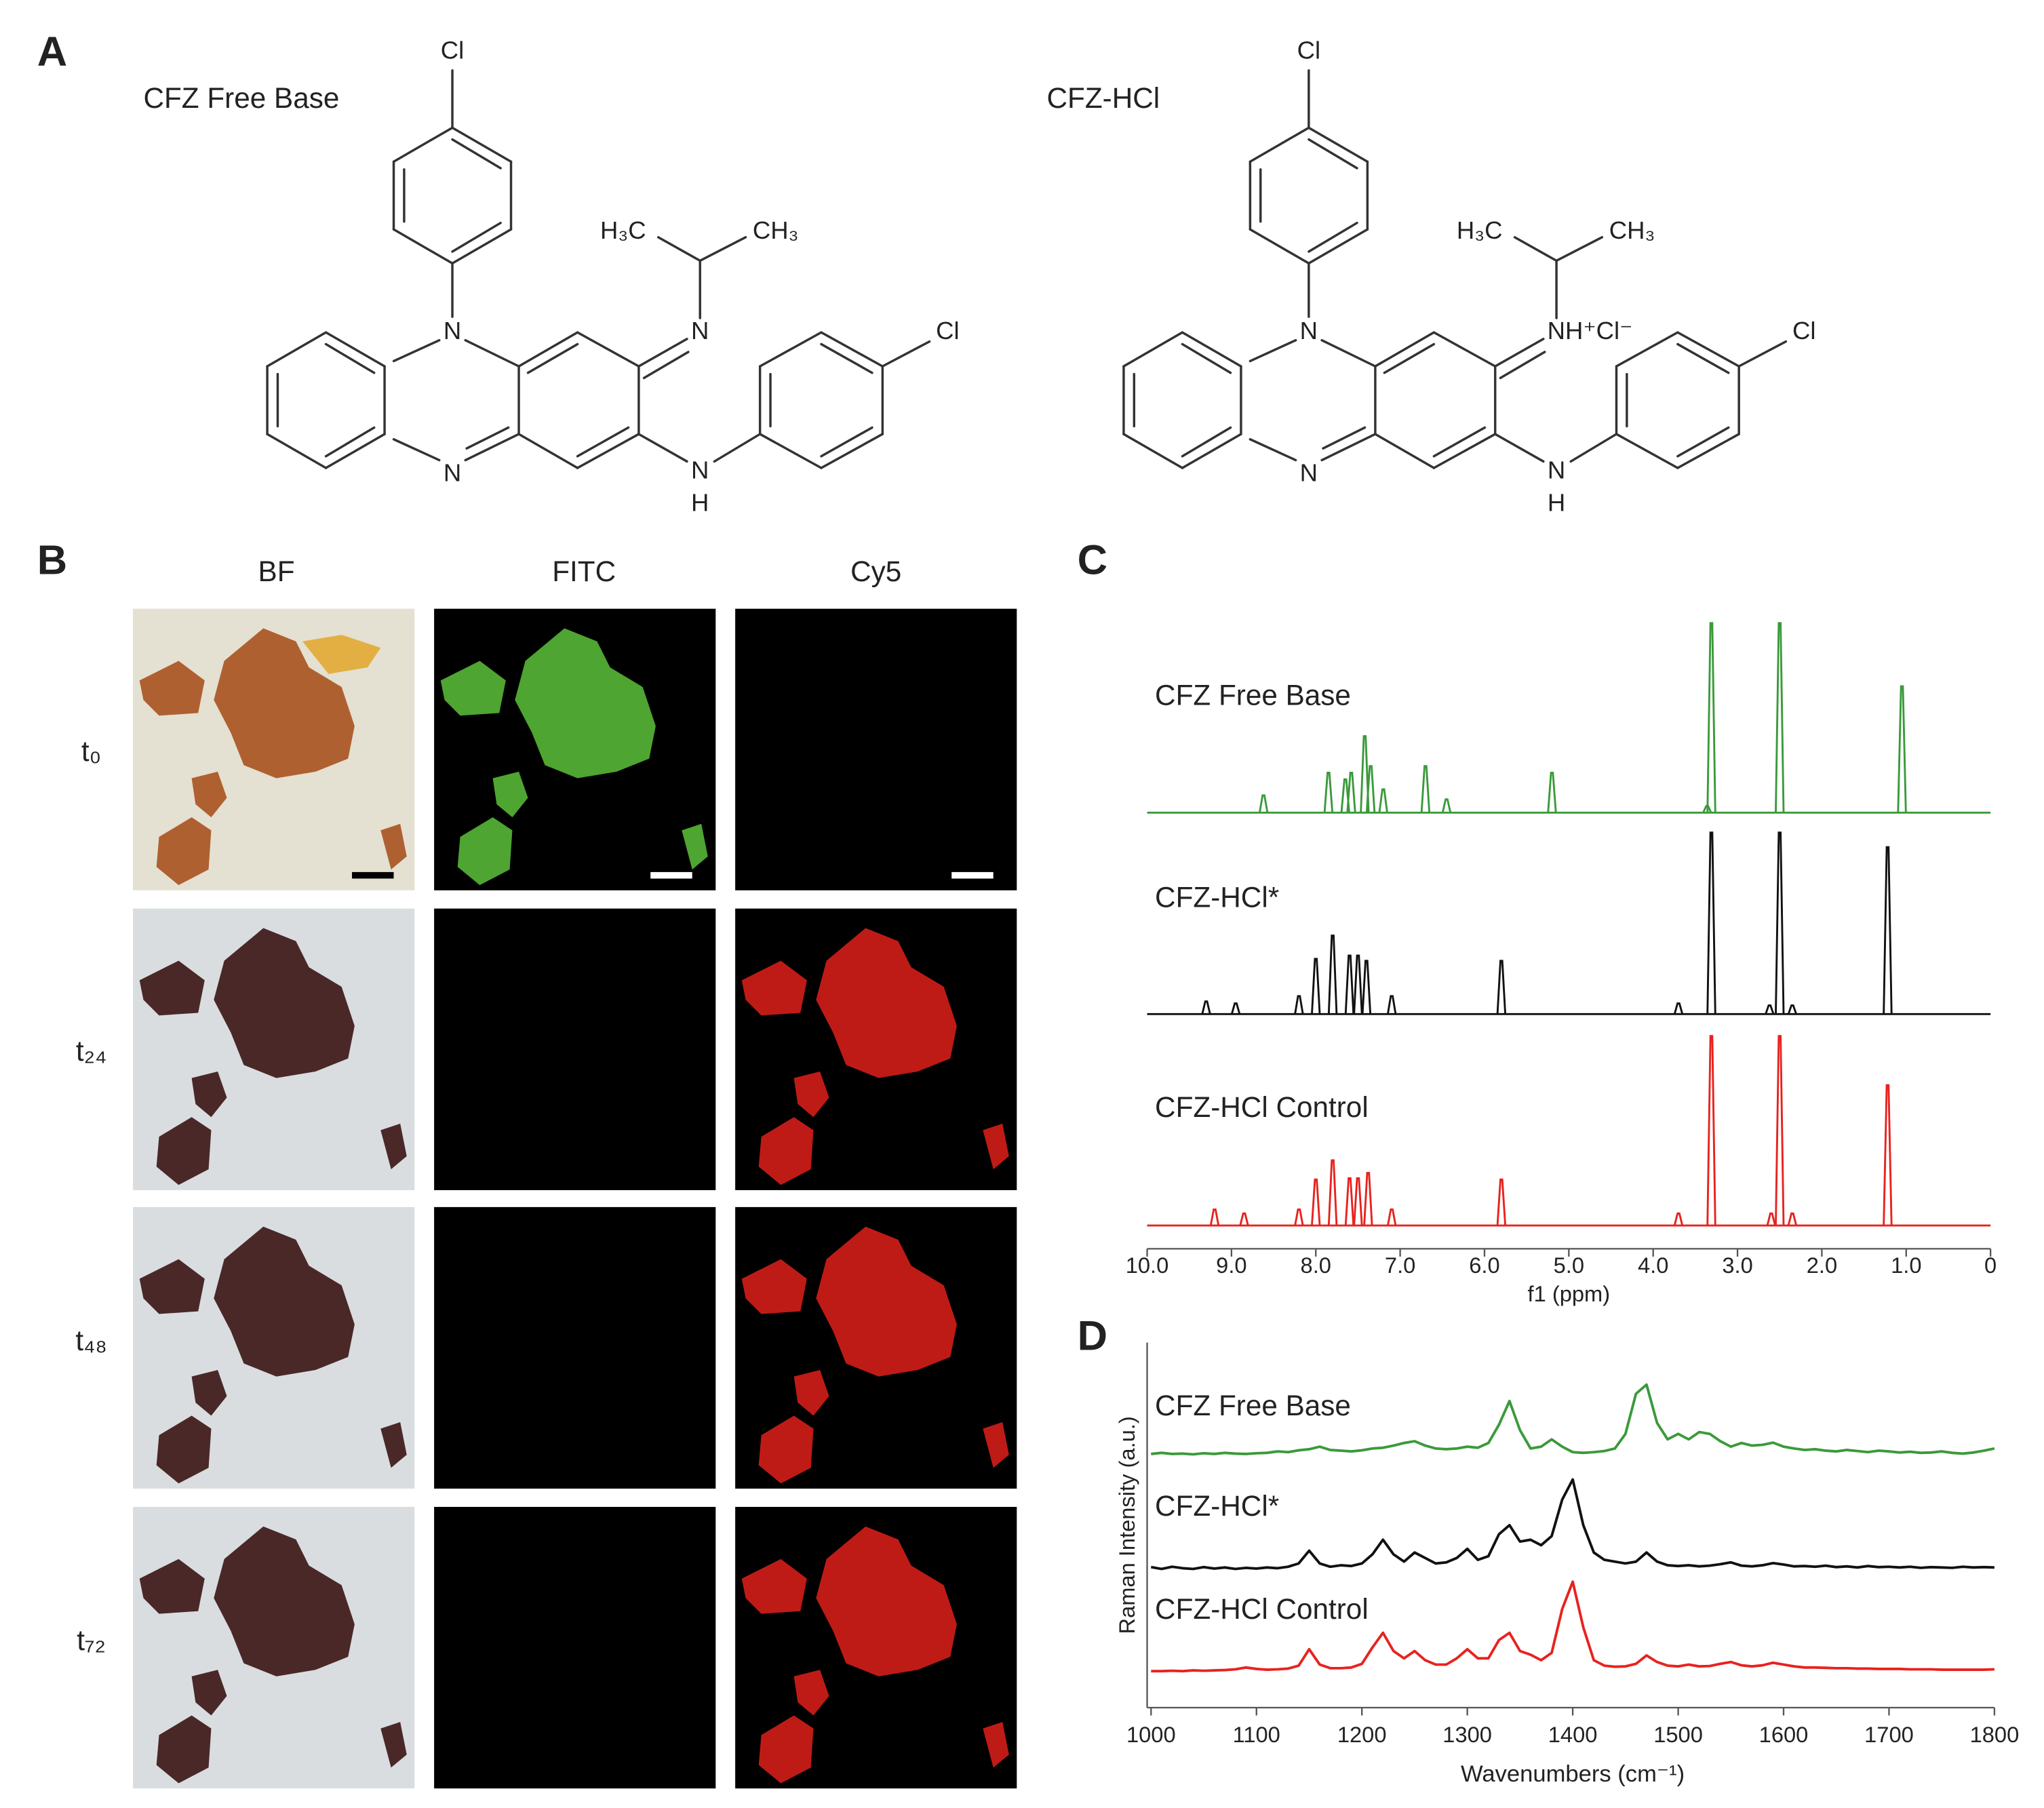 The image size is (2044, 1808). I want to click on structure-title: CFZ-HCl, so click(1104, 98).